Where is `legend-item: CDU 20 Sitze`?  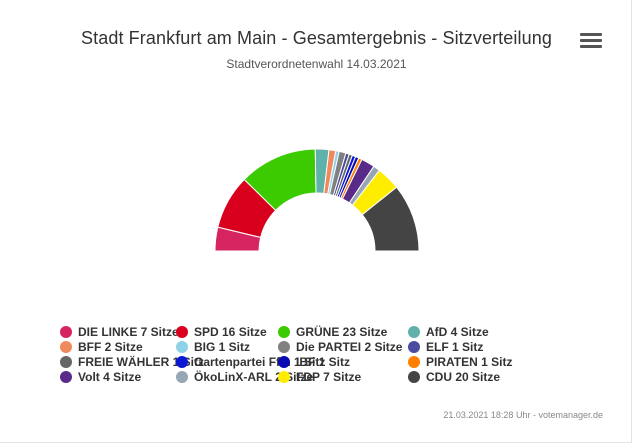
legend-item: CDU 20 Sitze is located at coordinates (454, 377).